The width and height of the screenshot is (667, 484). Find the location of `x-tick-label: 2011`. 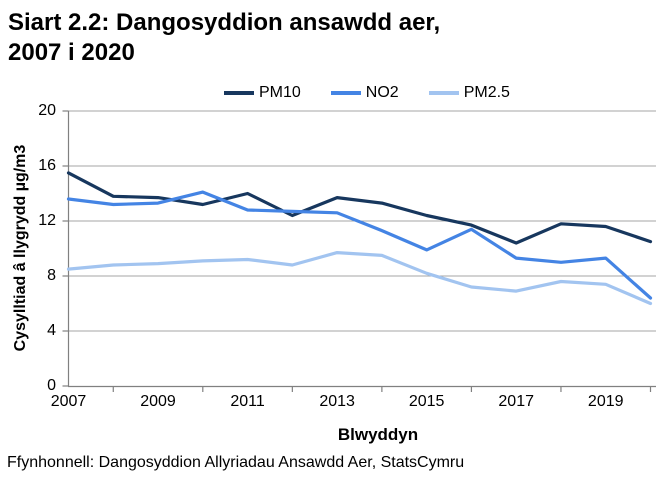

x-tick-label: 2011 is located at coordinates (247, 401).